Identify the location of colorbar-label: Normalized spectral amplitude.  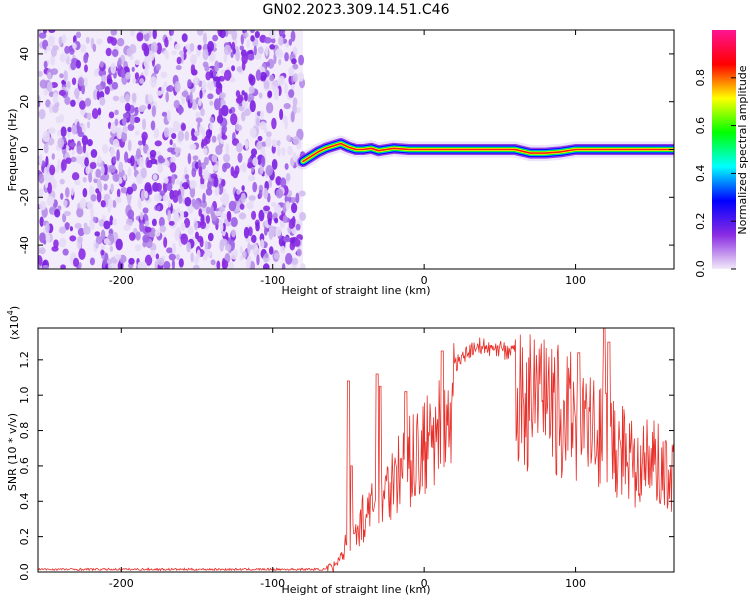
(742, 149).